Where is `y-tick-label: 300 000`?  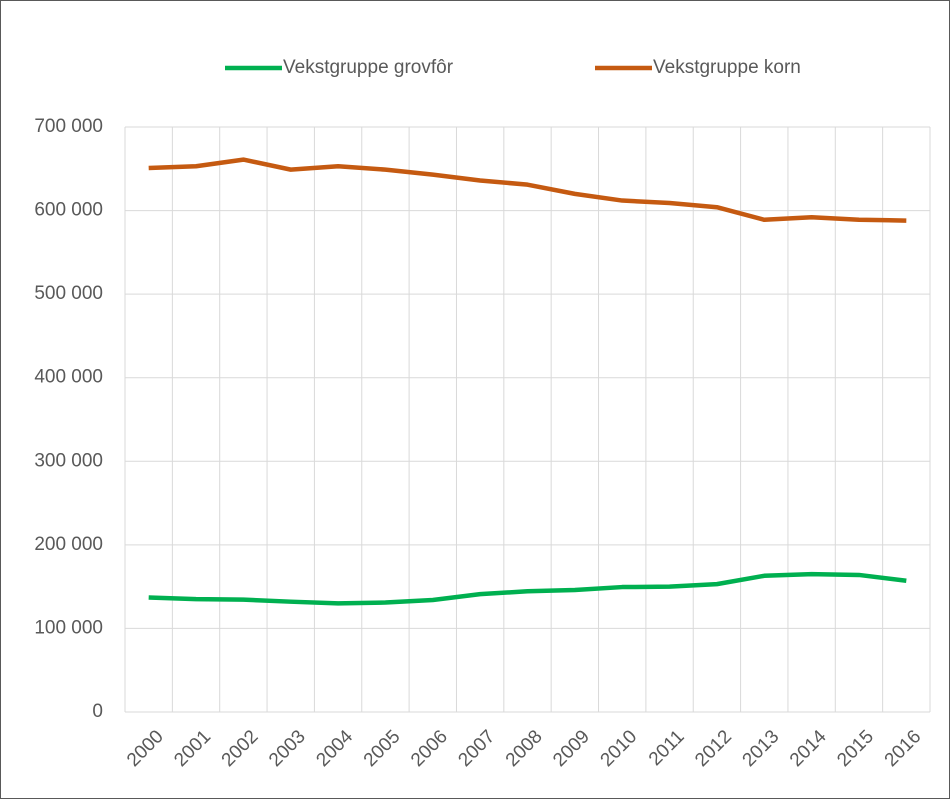 y-tick-label: 300 000 is located at coordinates (68, 460).